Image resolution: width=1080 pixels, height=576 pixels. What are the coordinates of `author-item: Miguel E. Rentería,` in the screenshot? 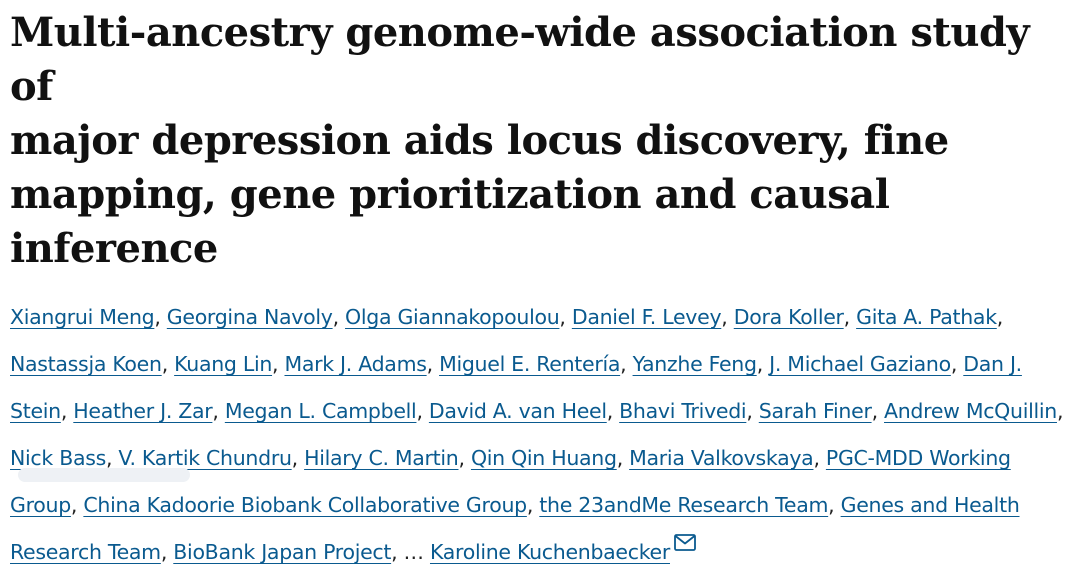 It's located at (536, 364).